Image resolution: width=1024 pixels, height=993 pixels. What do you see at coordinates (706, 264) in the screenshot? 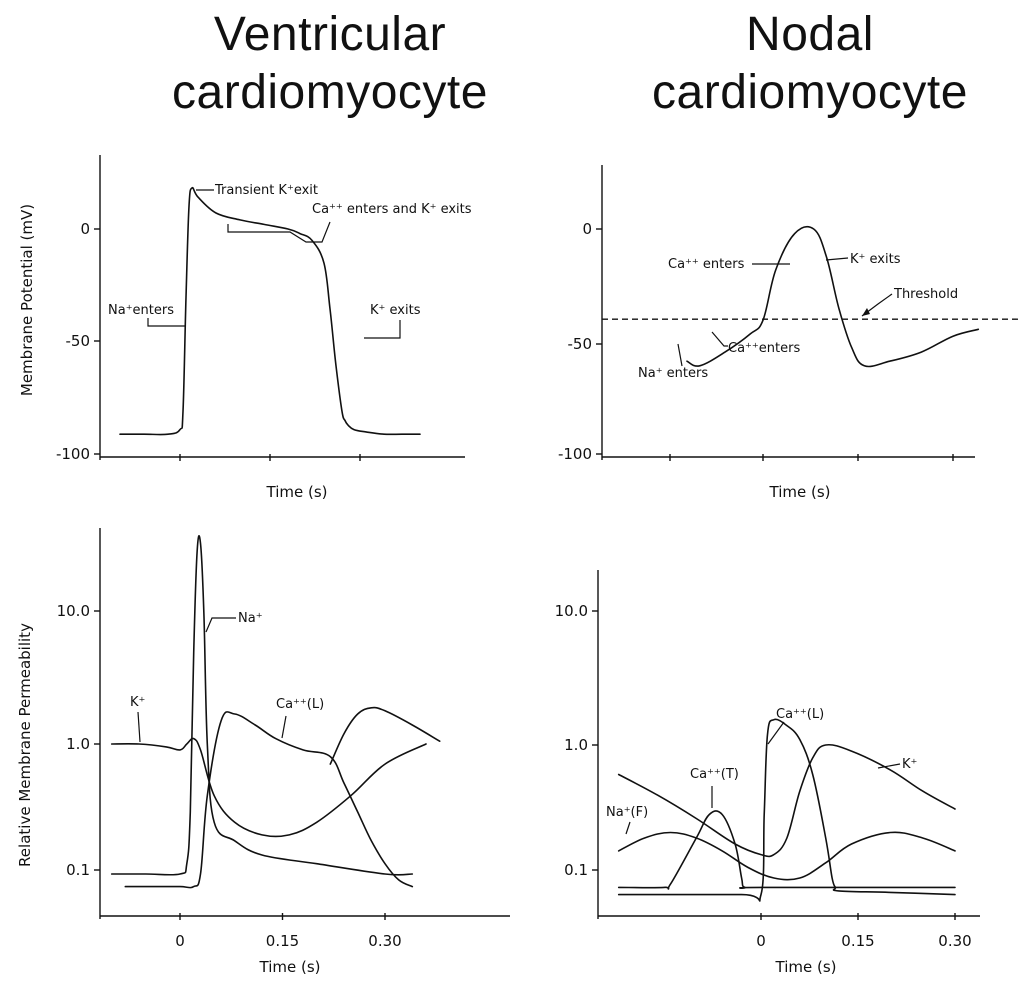
I see `annotation-ca-enters-upstroke: Ca⁺⁺ enters` at bounding box center [706, 264].